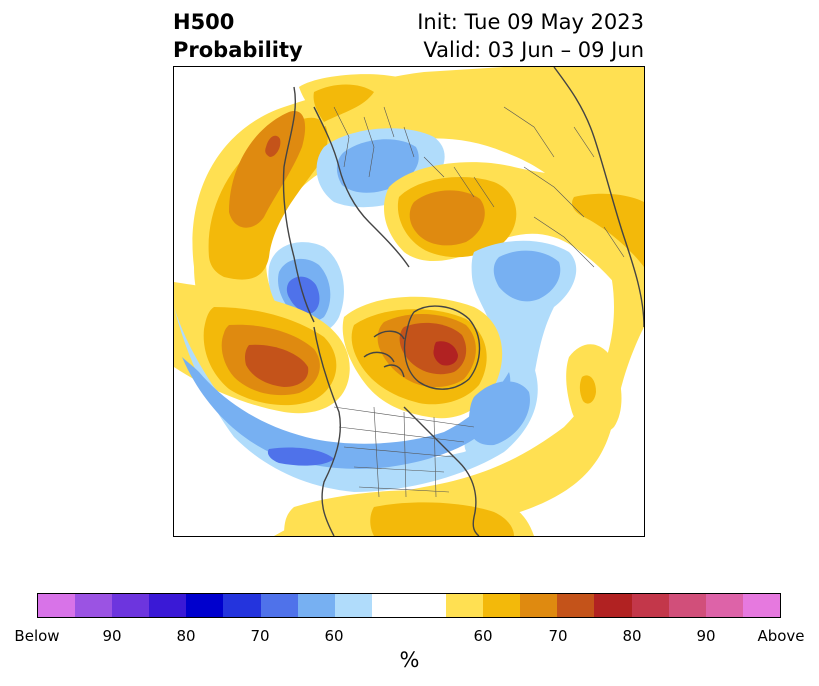 This screenshot has width=819, height=686. Describe the element at coordinates (587, 389) in the screenshot. I see `above-60-east` at that location.